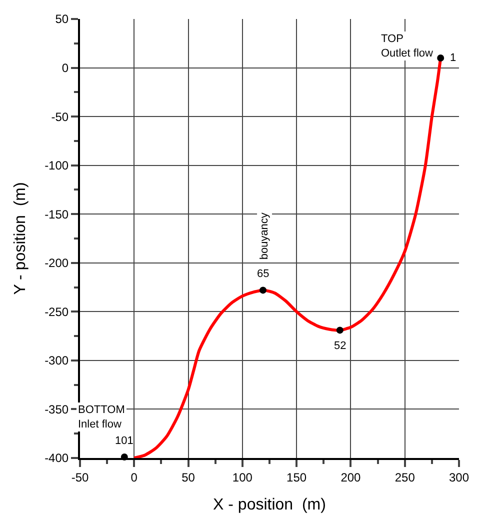 The height and width of the screenshot is (523, 481). I want to click on y-tick-label: 50, so click(62, 19).